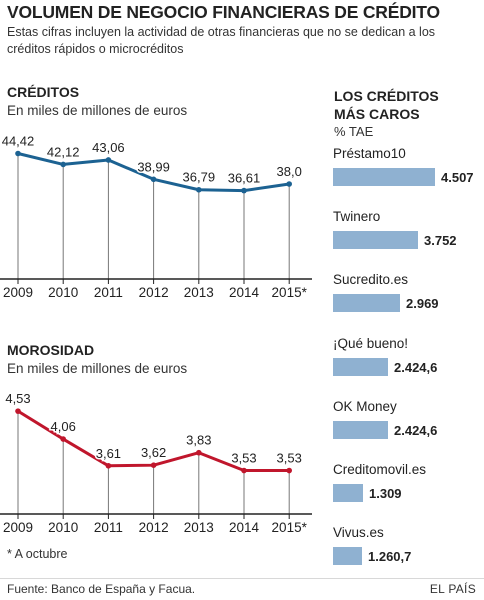 The width and height of the screenshot is (484, 600). What do you see at coordinates (37, 554) in the screenshot?
I see `footnote: * A octubre` at bounding box center [37, 554].